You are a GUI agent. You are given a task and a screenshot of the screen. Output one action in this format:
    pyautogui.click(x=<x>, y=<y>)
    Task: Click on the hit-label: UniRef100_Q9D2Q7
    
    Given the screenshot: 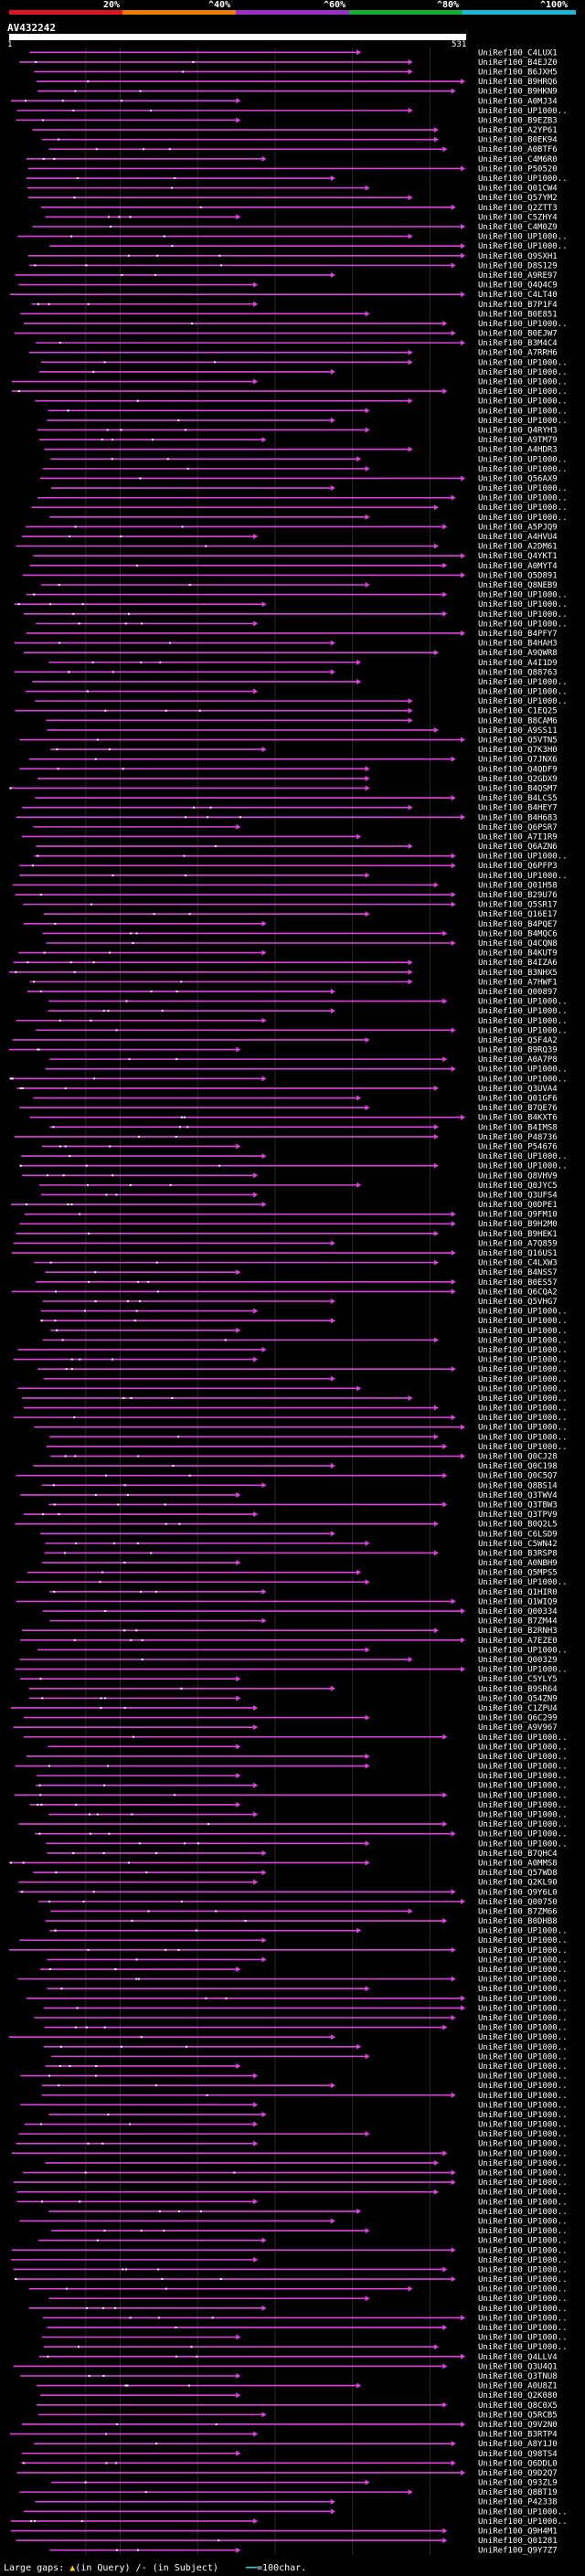 What is the action you would take?
    pyautogui.click(x=518, y=2473)
    